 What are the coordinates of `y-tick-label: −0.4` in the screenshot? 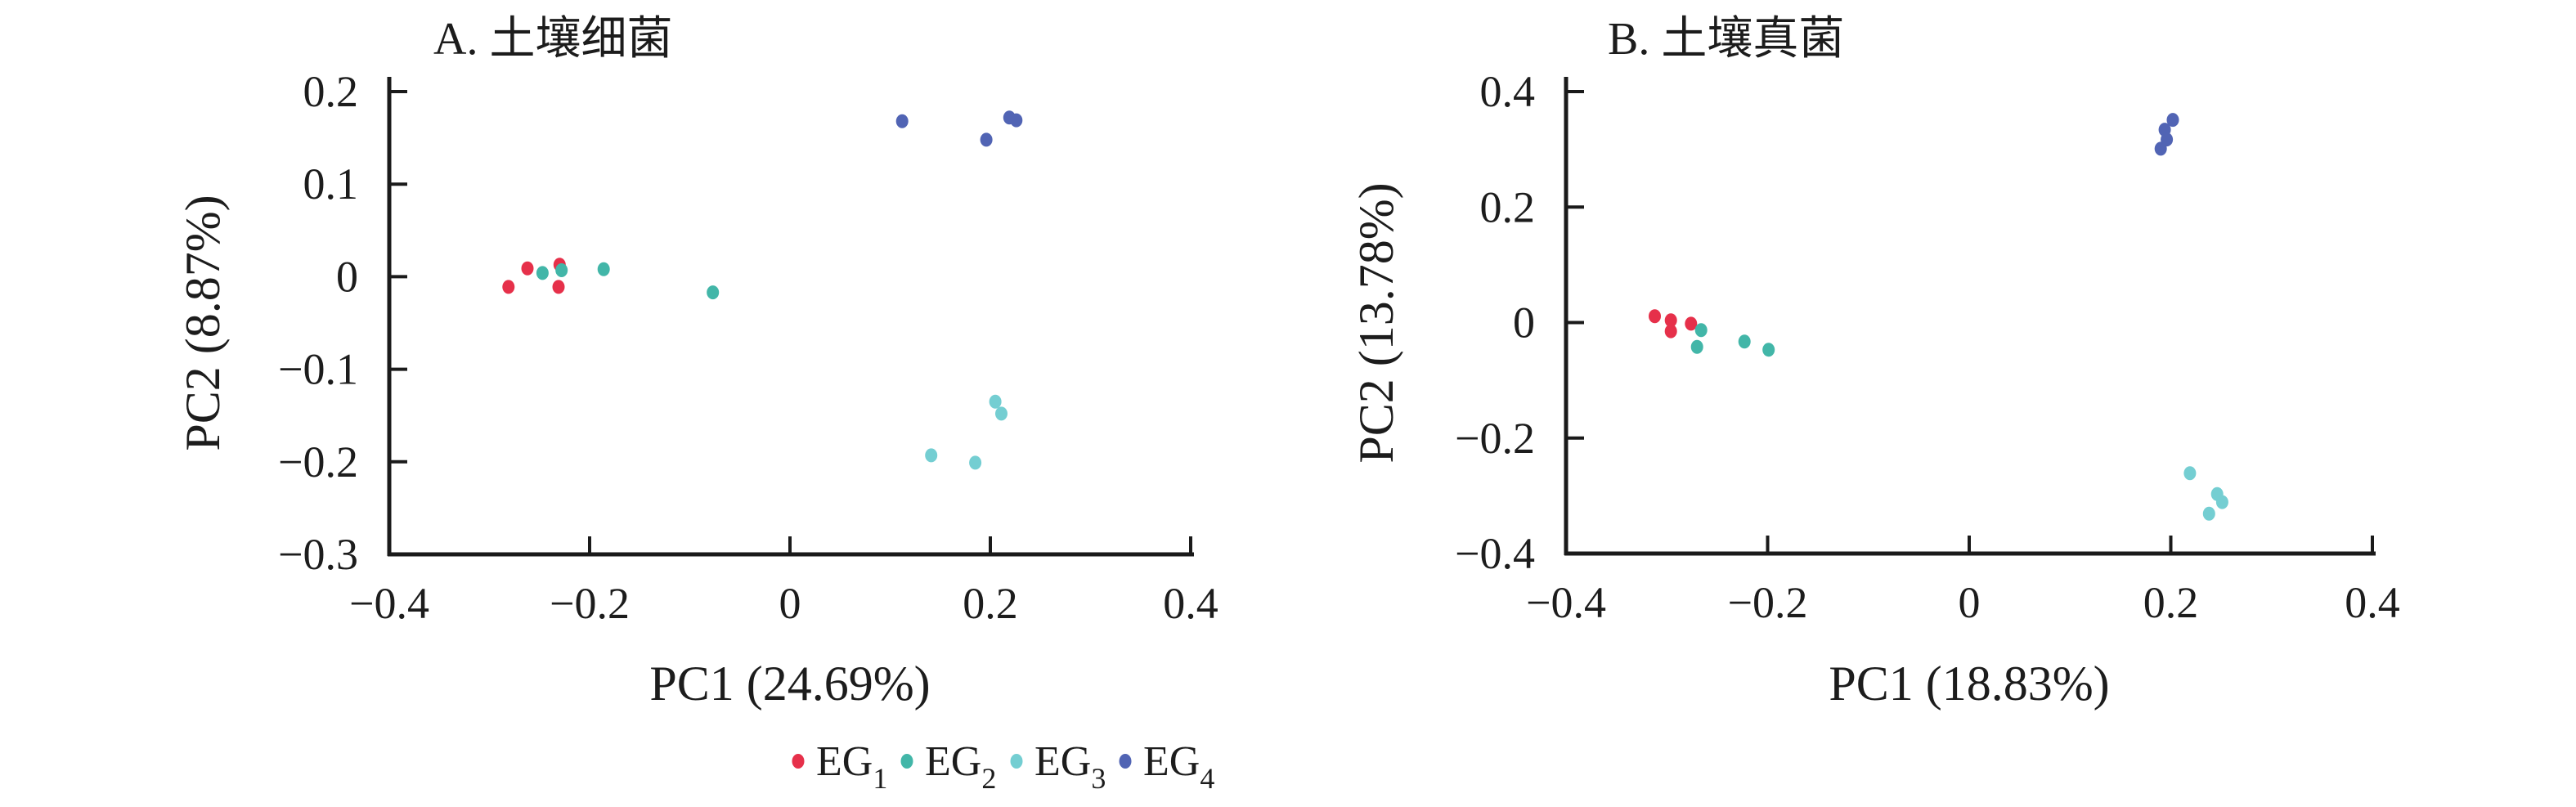 It's located at (1495, 553).